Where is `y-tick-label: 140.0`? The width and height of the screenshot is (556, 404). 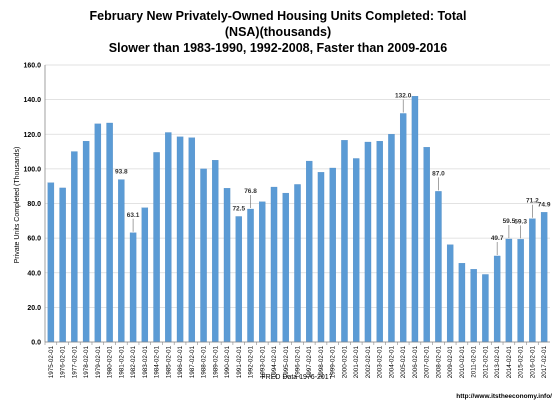
y-tick-label: 140.0 is located at coordinates (32, 100).